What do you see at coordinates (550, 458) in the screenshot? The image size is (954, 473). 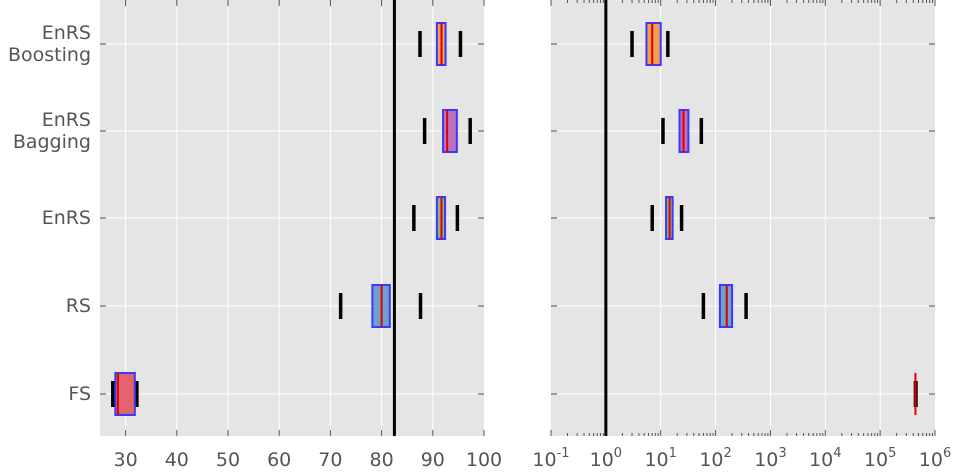 I see `x-tick-label: 10-1` at bounding box center [550, 458].